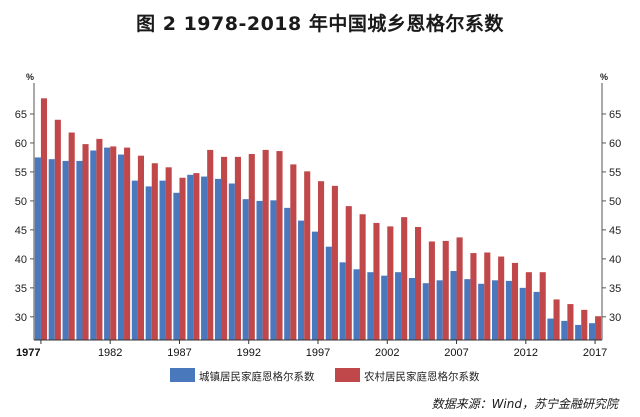  I want to click on y-tick-label-left: 55, so click(21, 173).